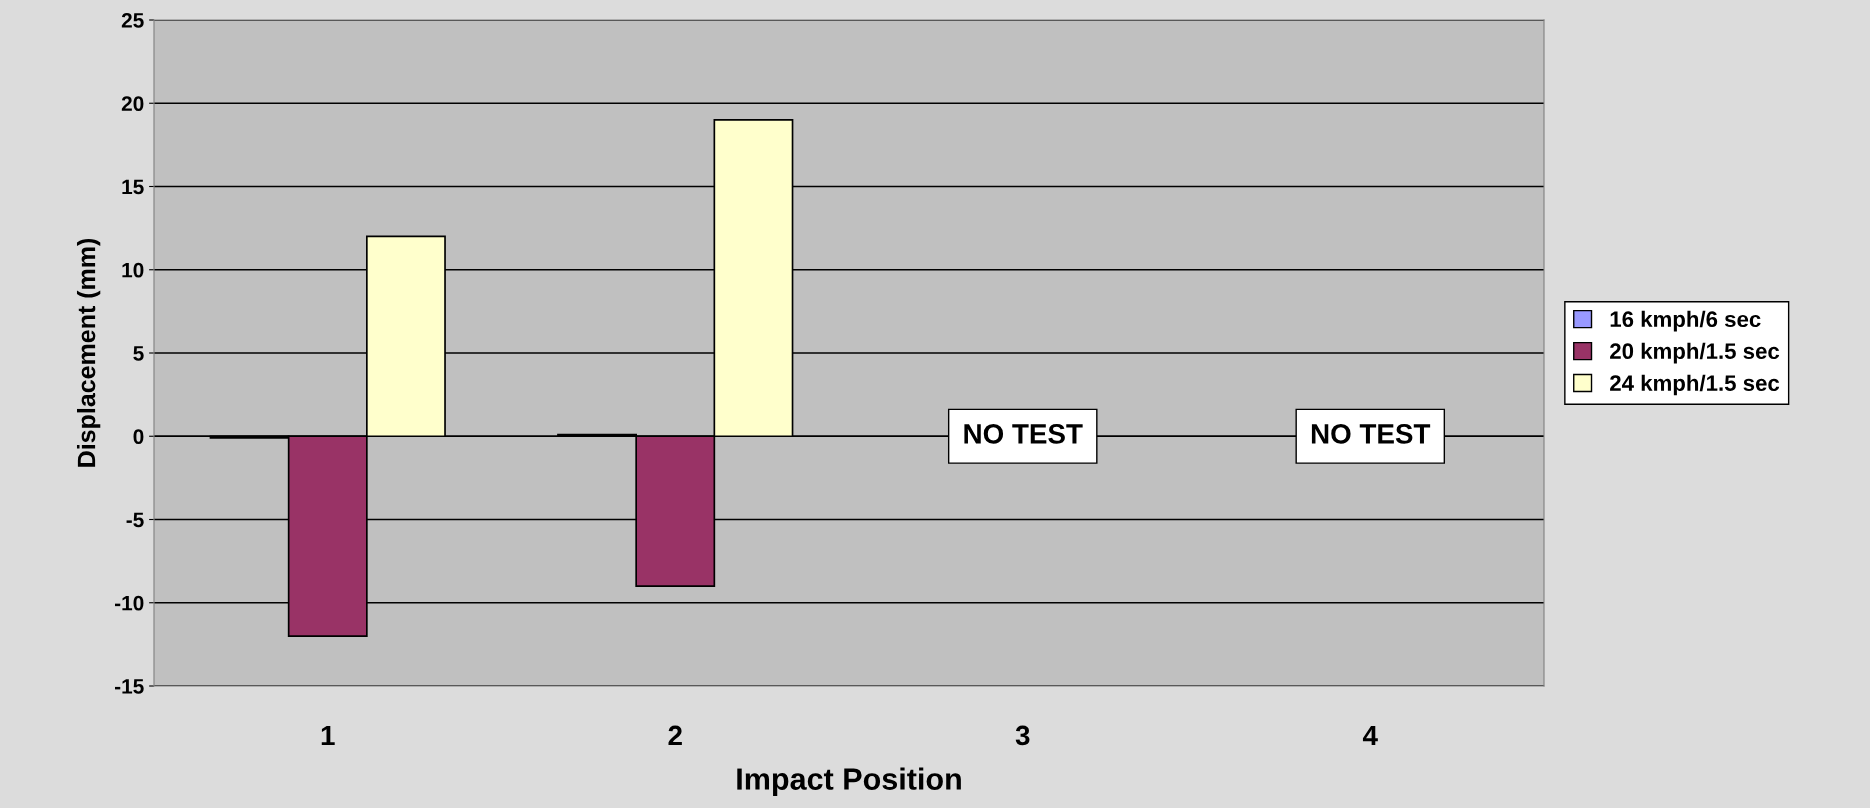  I want to click on x-tick-label: 2, so click(675, 735).